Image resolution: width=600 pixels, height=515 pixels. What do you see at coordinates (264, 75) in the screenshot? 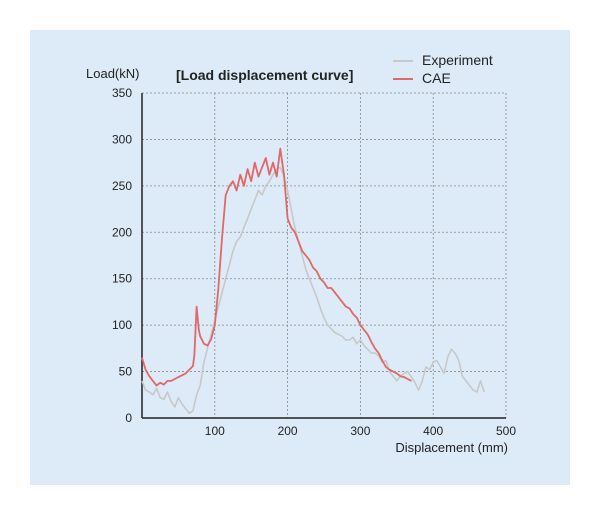
I see `chart-title: [Load displacement curve]` at bounding box center [264, 75].